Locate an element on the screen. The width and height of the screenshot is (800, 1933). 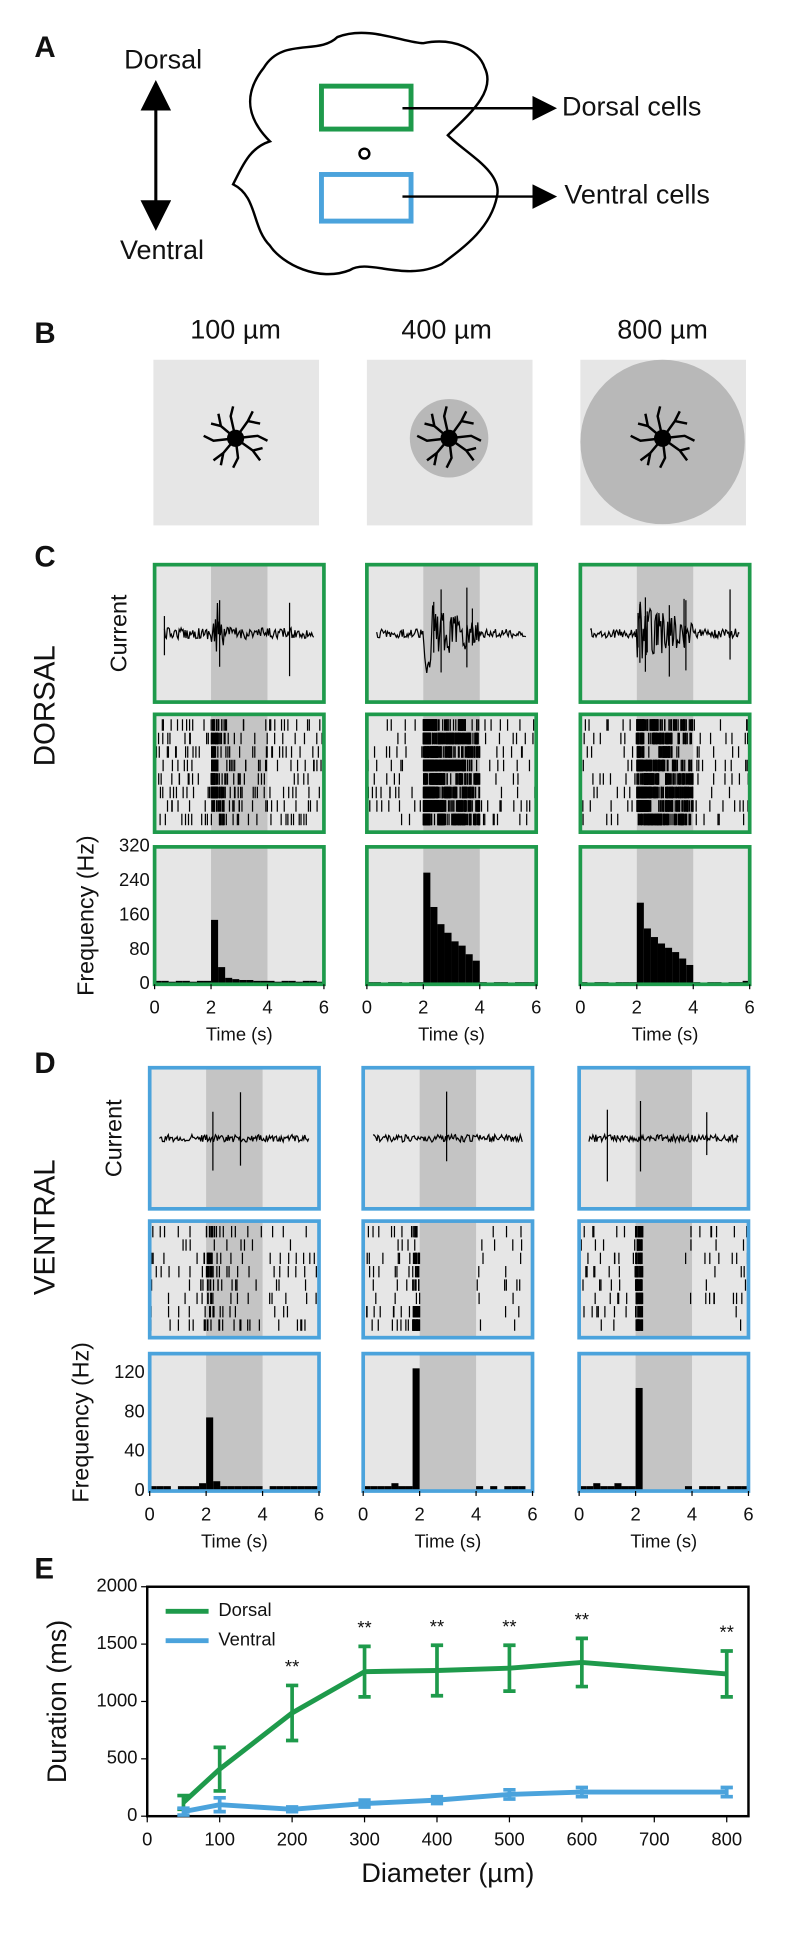
ventral-region is located at coordinates (366, 198).